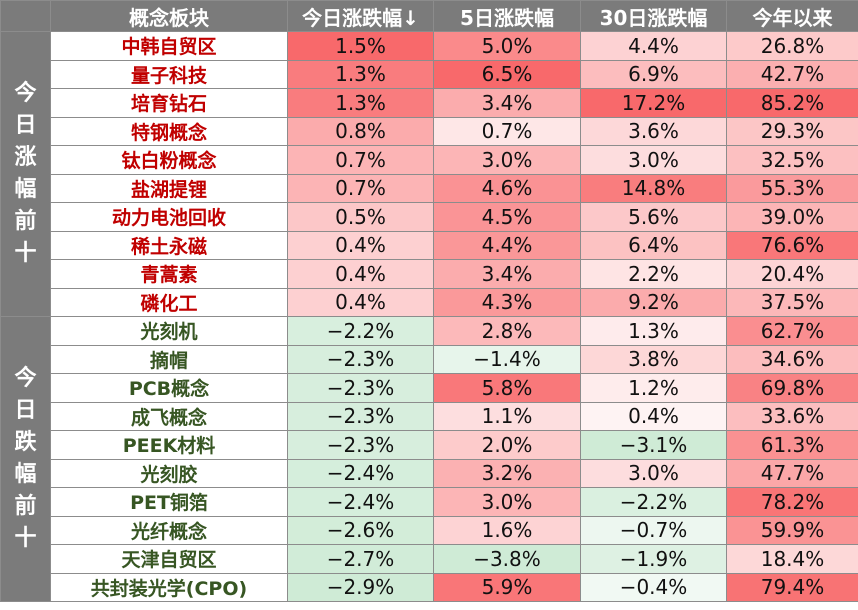  I want to click on ytd-change-cell: 29.3%, so click(792, 131).